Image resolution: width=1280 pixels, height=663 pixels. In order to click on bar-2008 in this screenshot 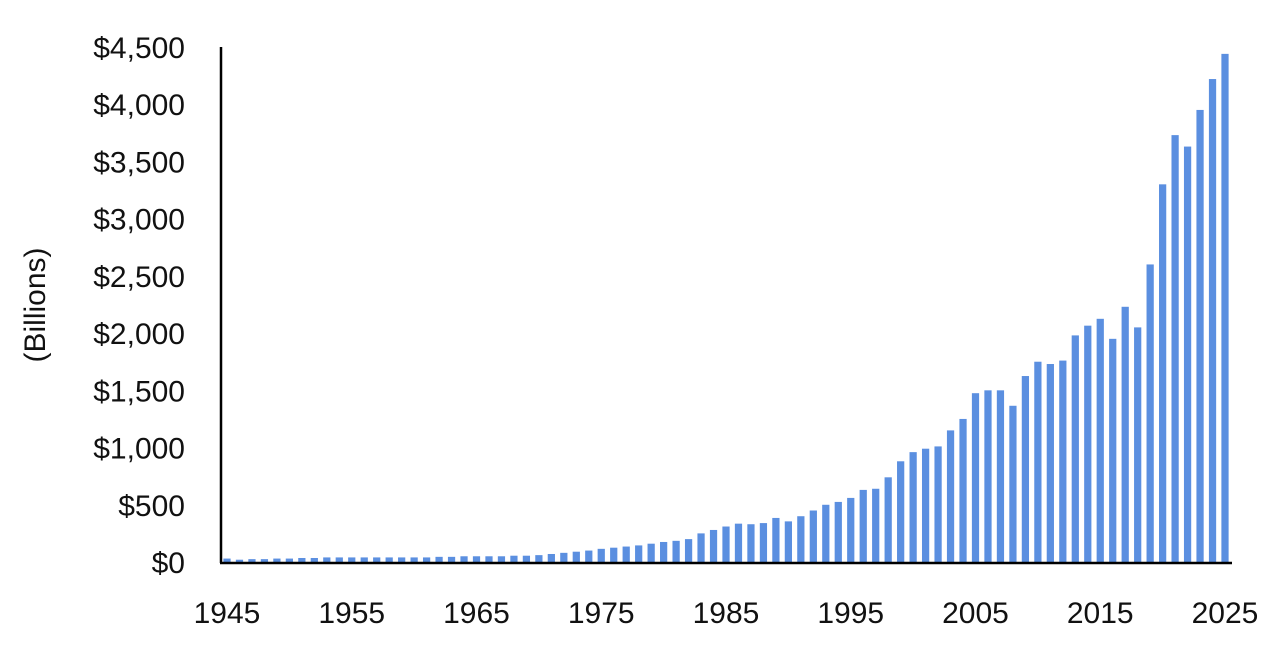, I will do `click(1013, 483)`.